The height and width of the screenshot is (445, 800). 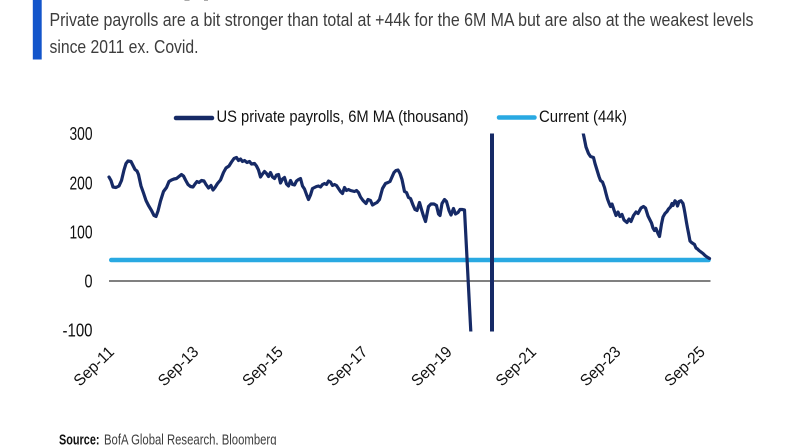 I want to click on svg-text:US private payrolls, 6M MA (th: US private payrolls, 6M MA (thousand), so click(x=343, y=116).